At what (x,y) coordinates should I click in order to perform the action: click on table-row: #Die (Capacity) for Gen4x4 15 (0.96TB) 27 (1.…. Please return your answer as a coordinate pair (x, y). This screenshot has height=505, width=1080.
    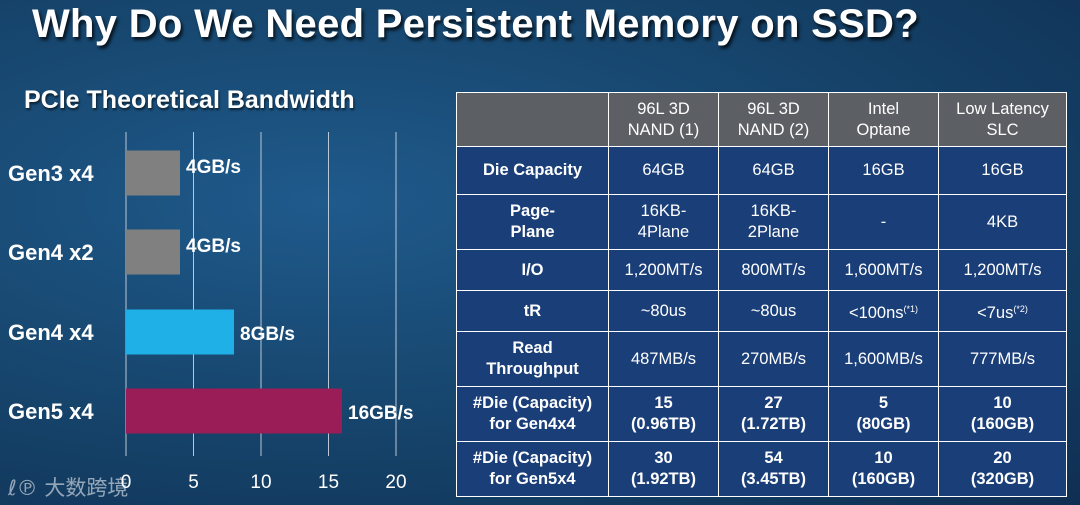
    Looking at the image, I should click on (761, 414).